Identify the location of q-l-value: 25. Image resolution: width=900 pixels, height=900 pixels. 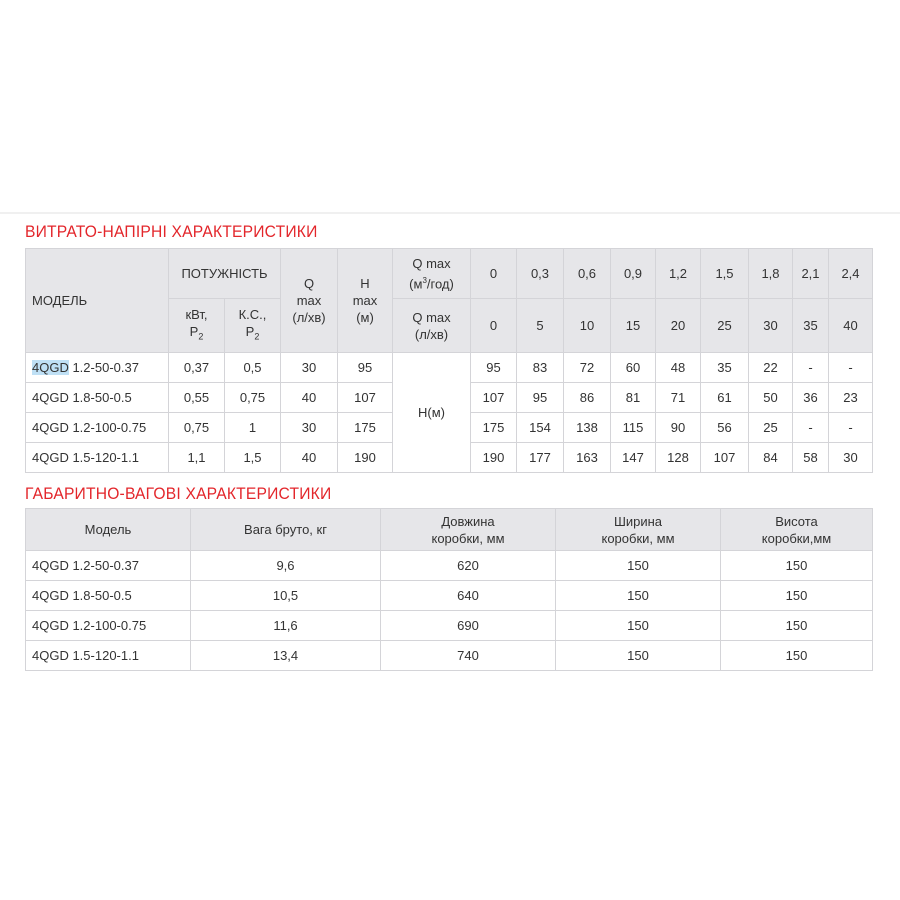
(724, 325).